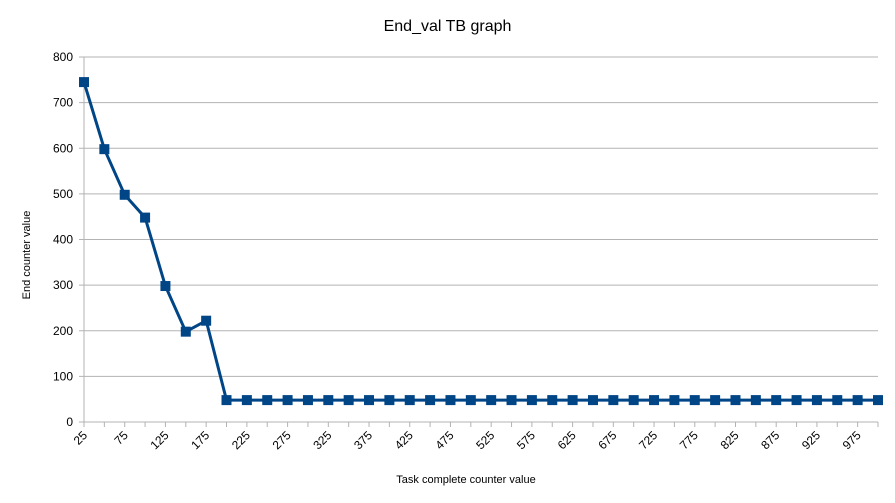  Describe the element at coordinates (63, 57) in the screenshot. I see `y-tick-label-800: 800` at that location.